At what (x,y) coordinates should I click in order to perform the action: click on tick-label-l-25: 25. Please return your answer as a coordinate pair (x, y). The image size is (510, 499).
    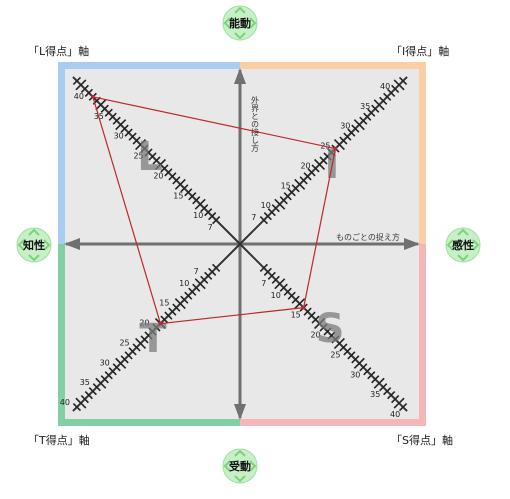
    Looking at the image, I should click on (138, 156).